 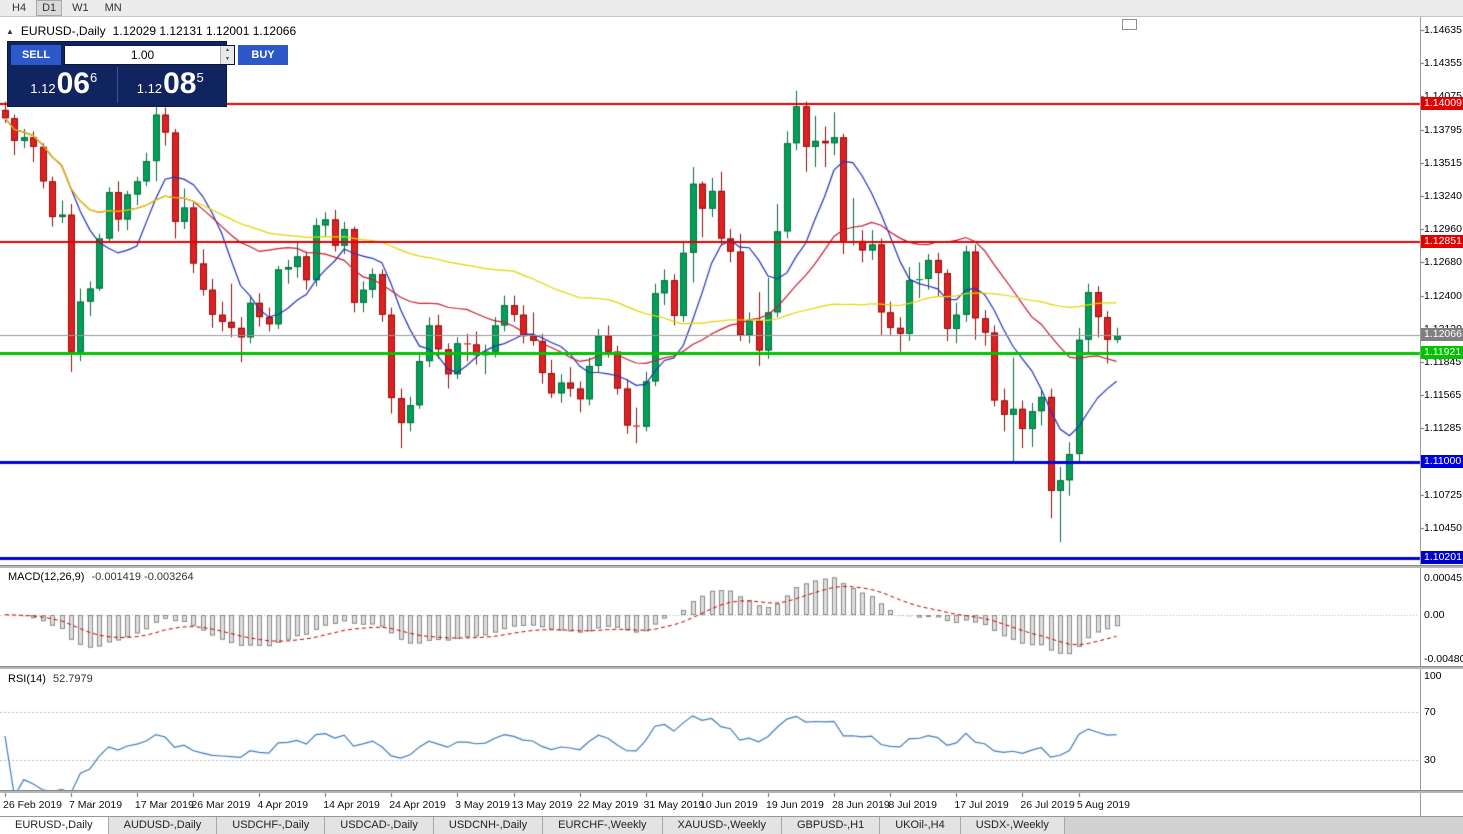 I want to click on price-tick-label: 1.12960, so click(x=1443, y=228).